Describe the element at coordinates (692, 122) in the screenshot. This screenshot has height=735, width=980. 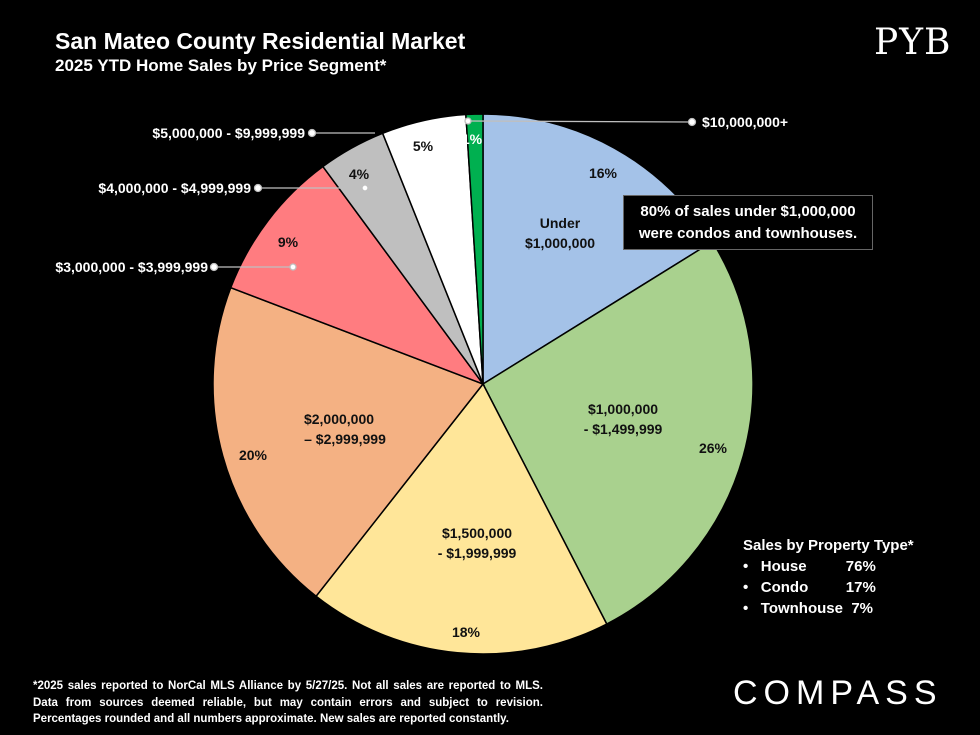
I see `leader-dot-10m` at that location.